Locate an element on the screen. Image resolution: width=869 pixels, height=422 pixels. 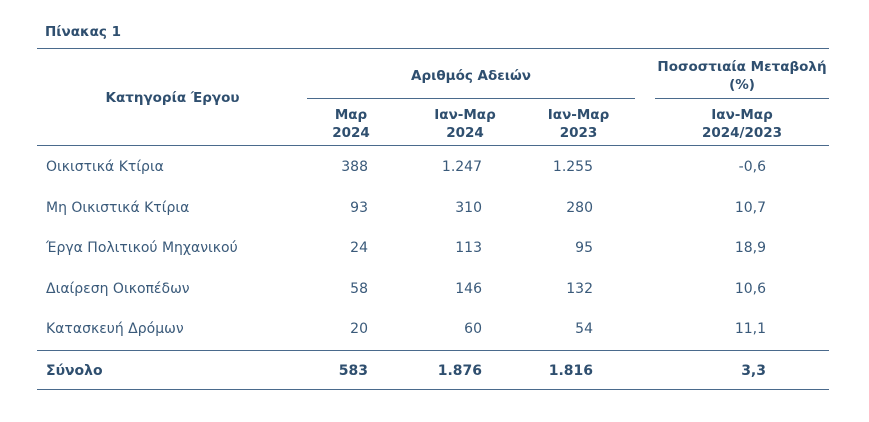
table-top-rule is located at coordinates (433, 48).